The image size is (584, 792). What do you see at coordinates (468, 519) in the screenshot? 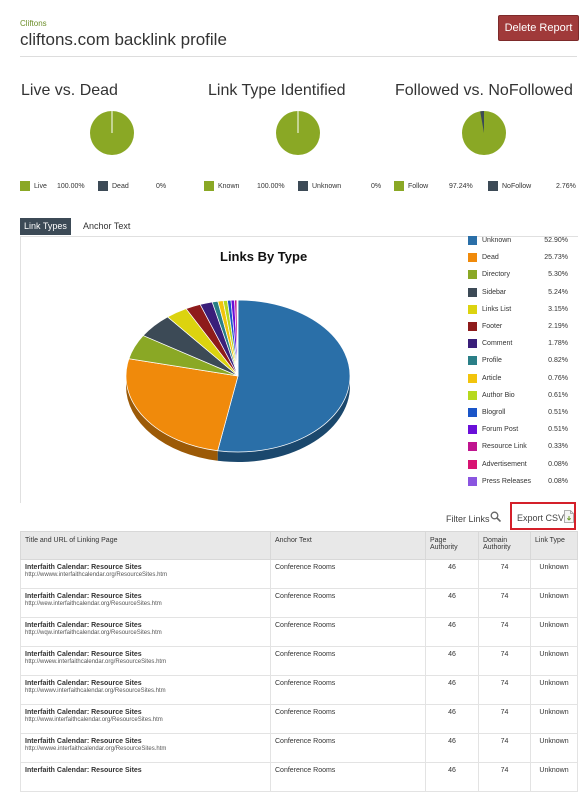
I see `filter-links-button: Filter Links` at bounding box center [468, 519].